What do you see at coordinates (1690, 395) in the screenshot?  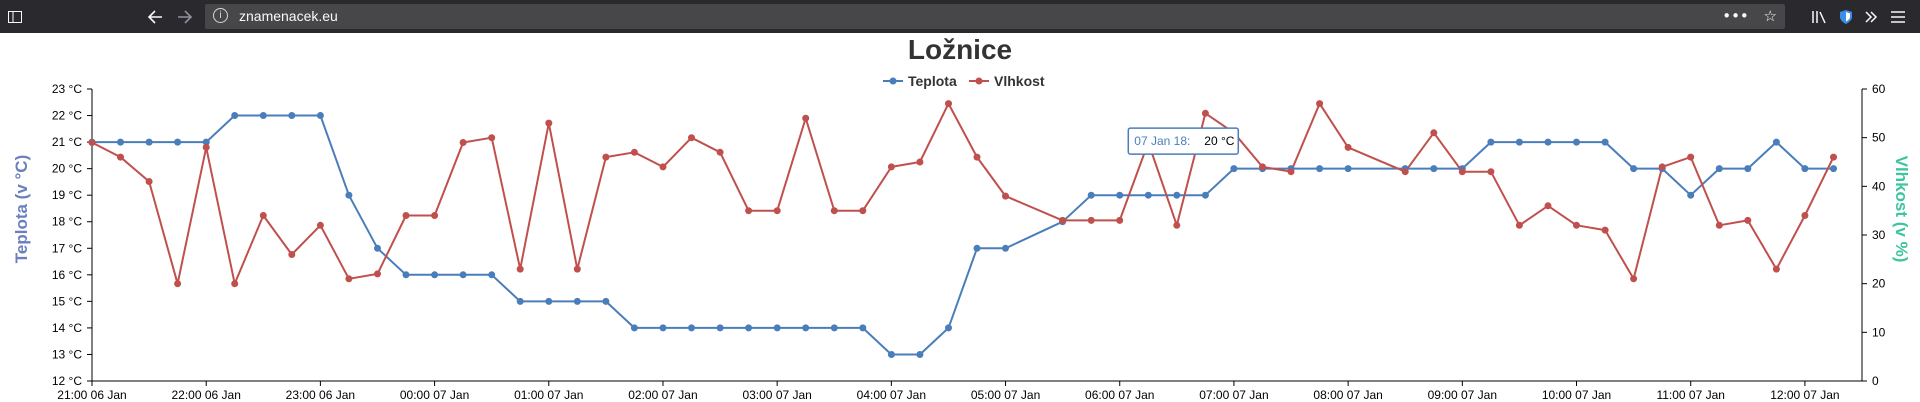 I see `x-tick-label: 11:00 07 Jan` at bounding box center [1690, 395].